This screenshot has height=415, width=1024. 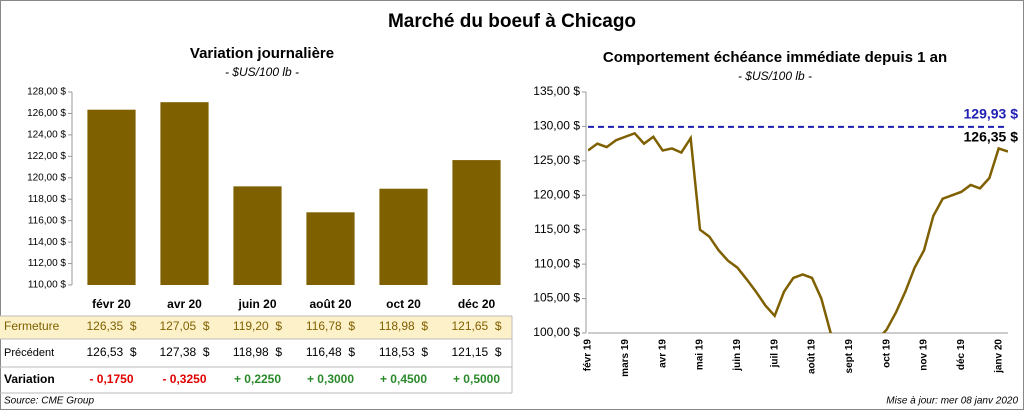 I want to click on y-tick-label: 115,00 $, so click(x=557, y=229).